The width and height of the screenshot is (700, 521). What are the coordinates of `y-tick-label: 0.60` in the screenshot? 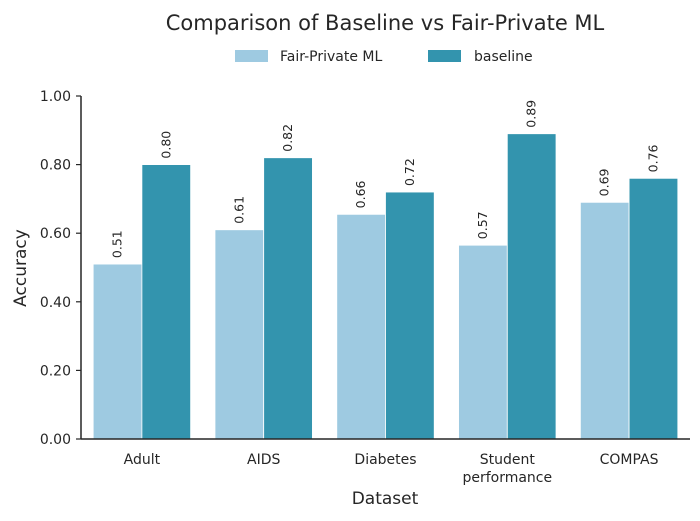 It's located at (55, 234).